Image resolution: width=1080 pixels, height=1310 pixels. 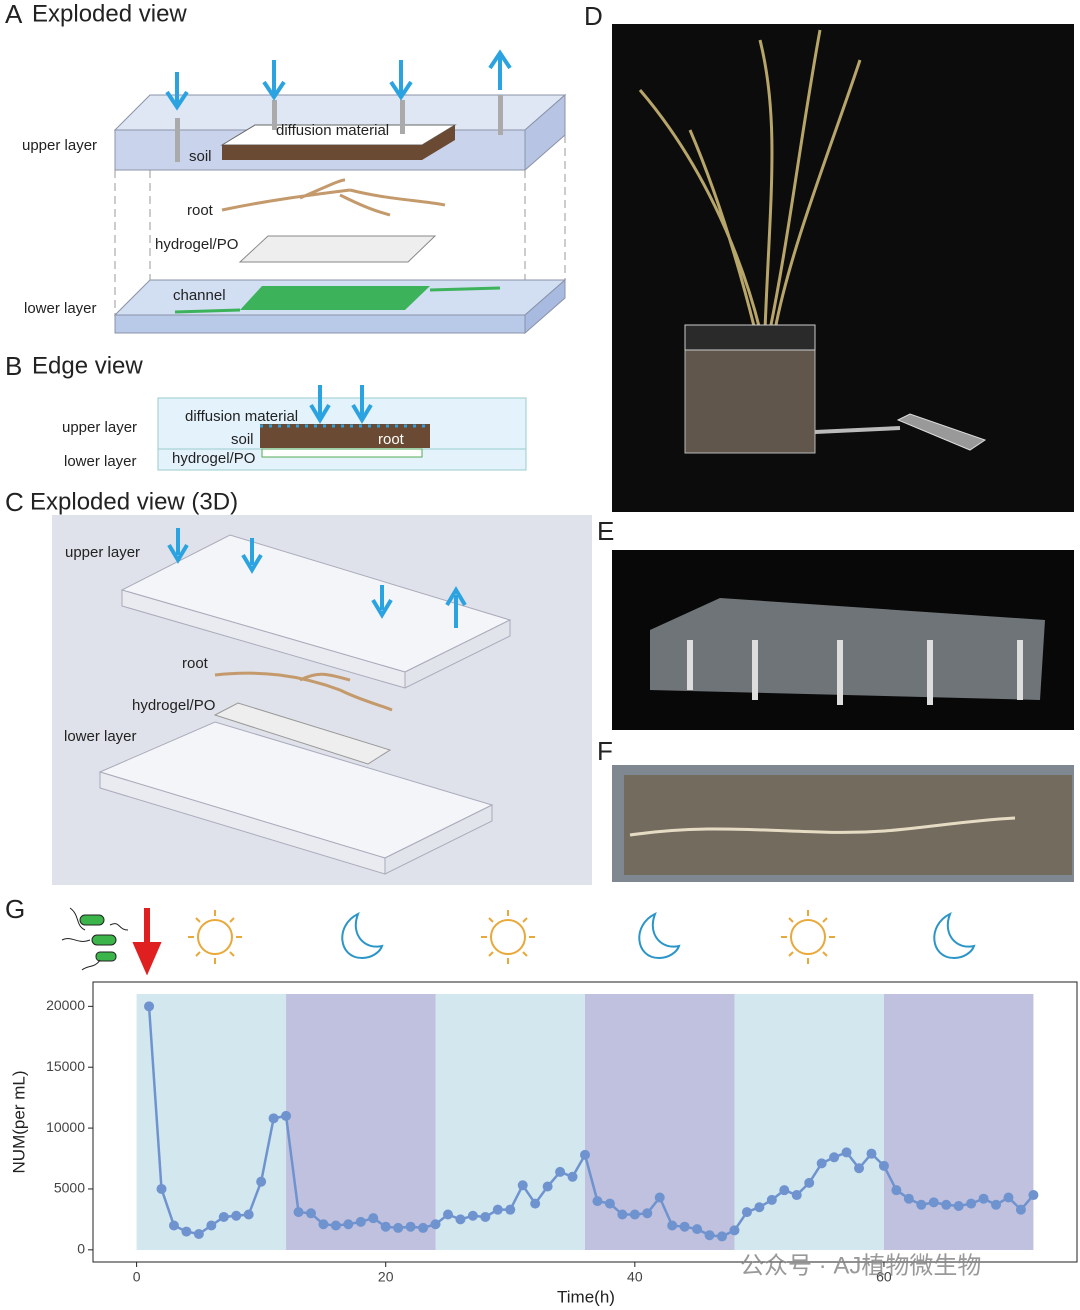 I want to click on exploded-3d-drawing, so click(x=322, y=700).